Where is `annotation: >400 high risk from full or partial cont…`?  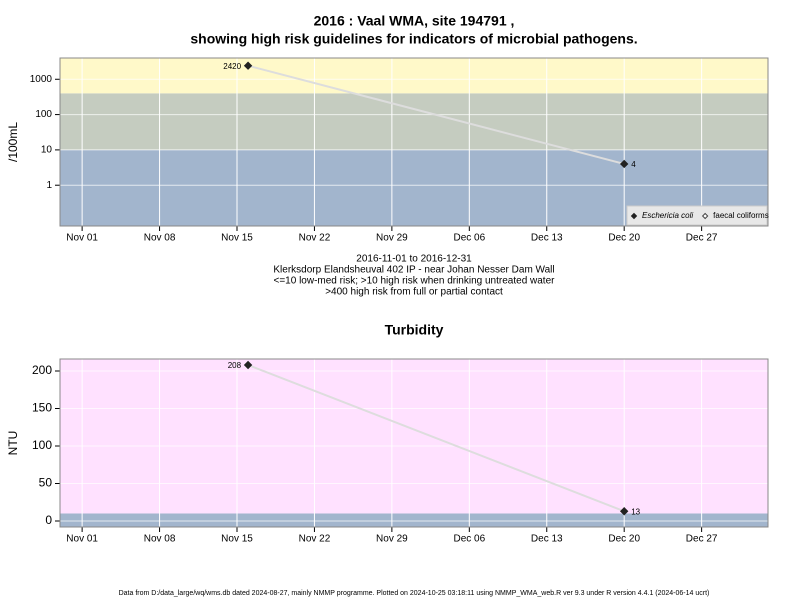 annotation: >400 high risk from full or partial cont… is located at coordinates (414, 292).